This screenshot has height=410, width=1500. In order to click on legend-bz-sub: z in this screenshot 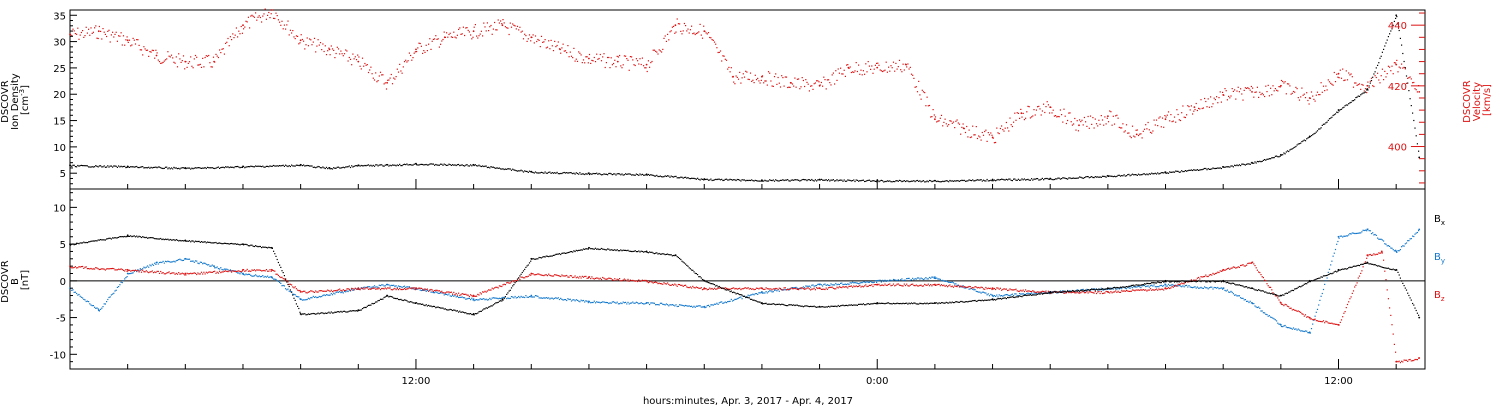, I will do `click(1443, 299)`.